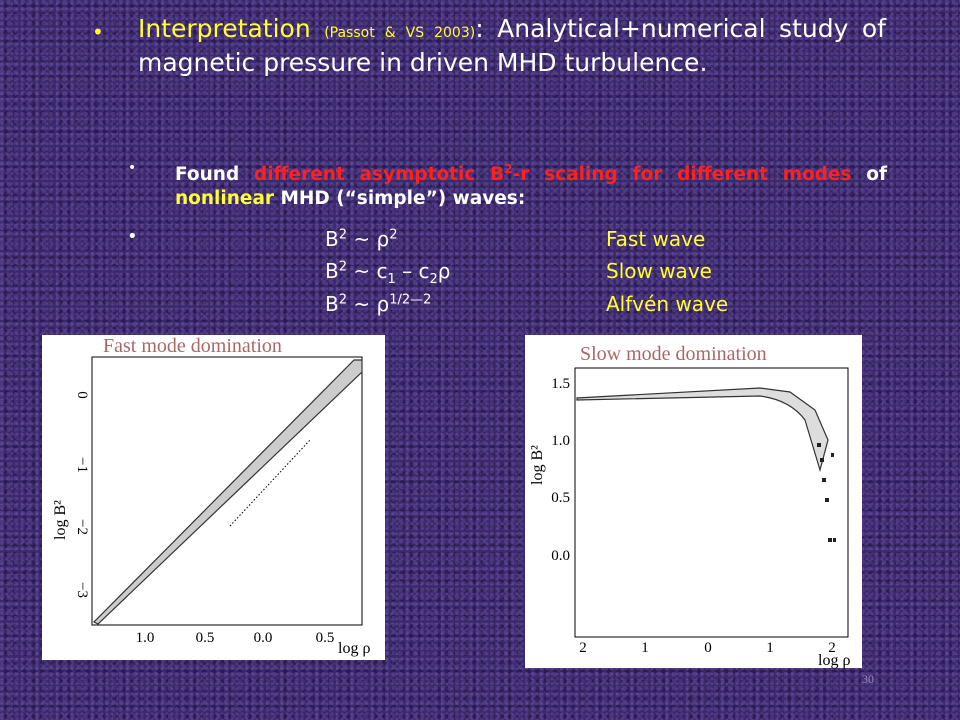 The image size is (960, 720). I want to click on y-tick-label: 1.5, so click(560, 384).